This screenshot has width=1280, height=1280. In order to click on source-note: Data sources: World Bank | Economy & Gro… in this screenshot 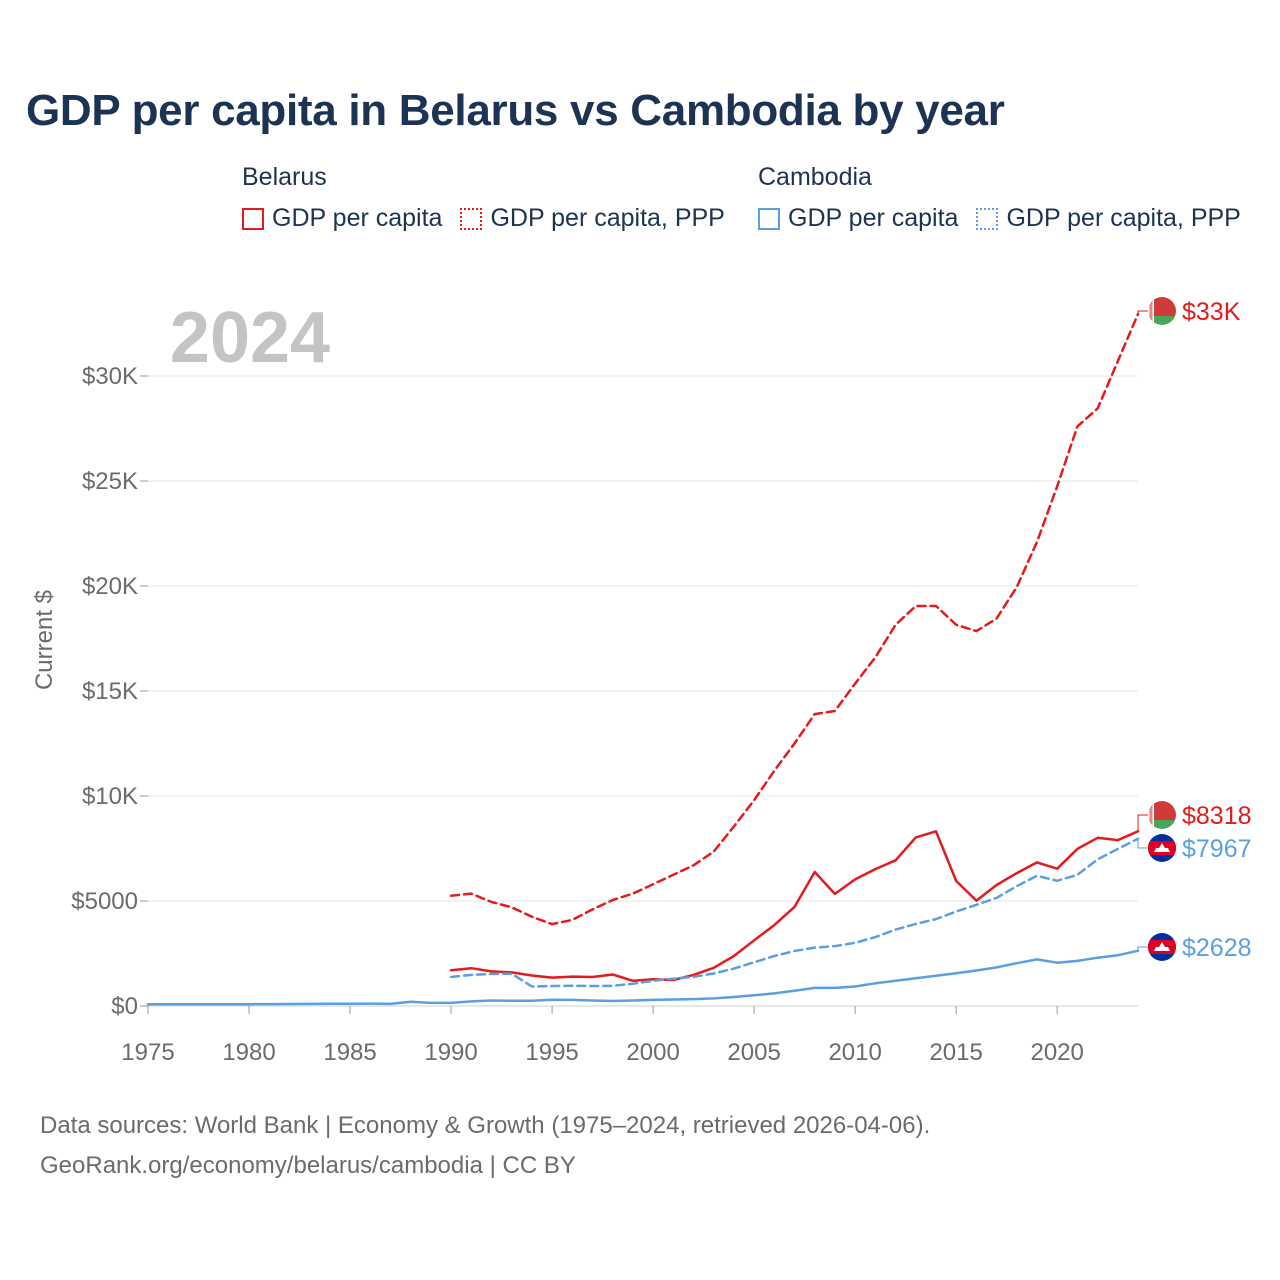, I will do `click(485, 1146)`.